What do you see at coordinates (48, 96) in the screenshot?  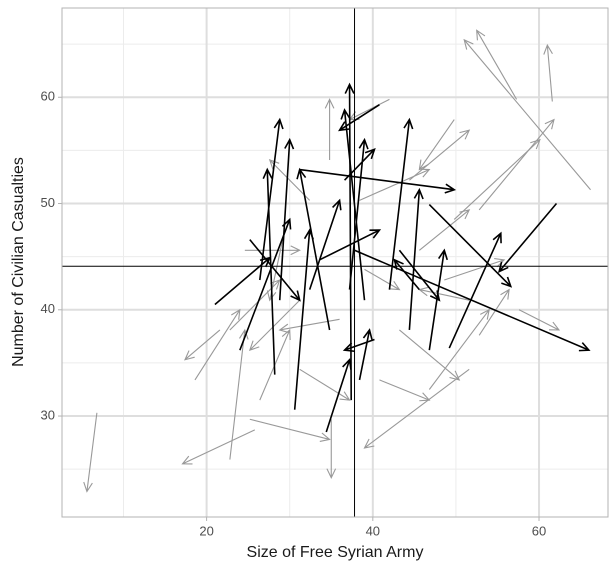 I see `y-tick-label: 60` at bounding box center [48, 96].